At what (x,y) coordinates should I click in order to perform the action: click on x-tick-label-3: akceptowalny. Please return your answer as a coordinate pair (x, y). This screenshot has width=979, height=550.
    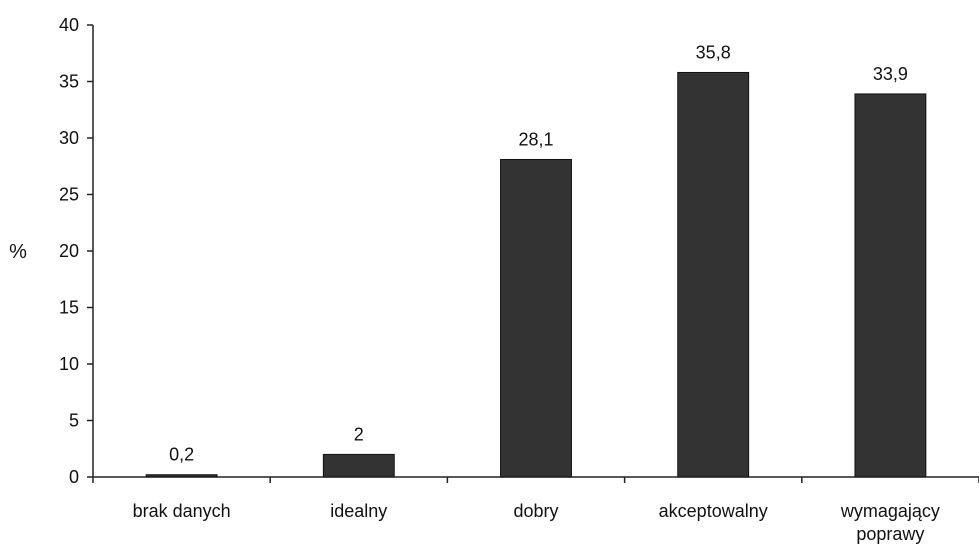
    Looking at the image, I should click on (713, 511).